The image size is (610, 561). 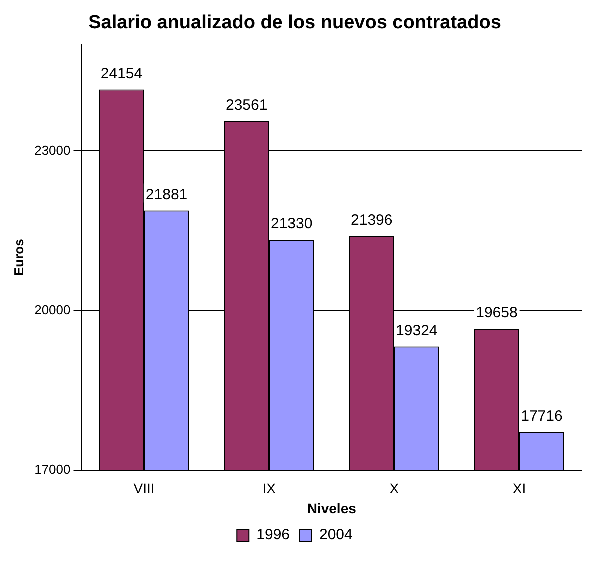 I want to click on x-axis-title: Niveles, so click(x=332, y=508).